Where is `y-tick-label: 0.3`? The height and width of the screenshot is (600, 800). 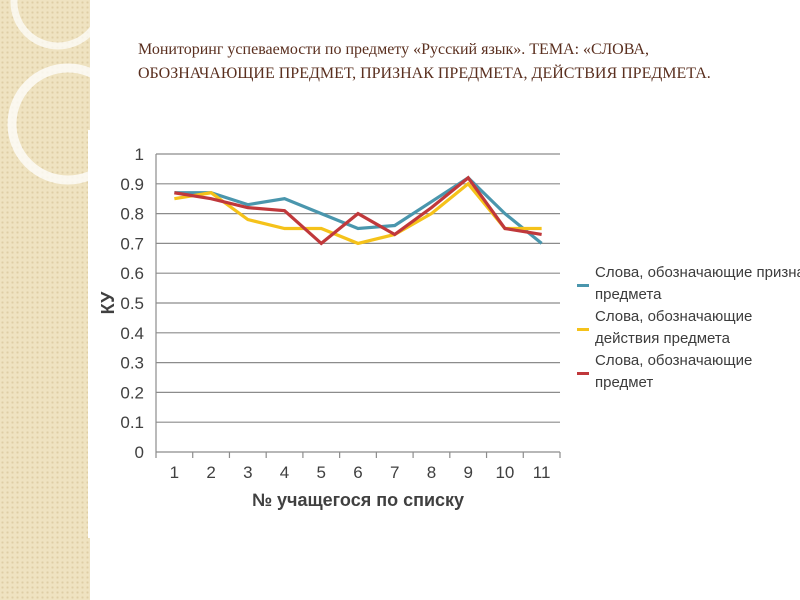 y-tick-label: 0.3 is located at coordinates (132, 363).